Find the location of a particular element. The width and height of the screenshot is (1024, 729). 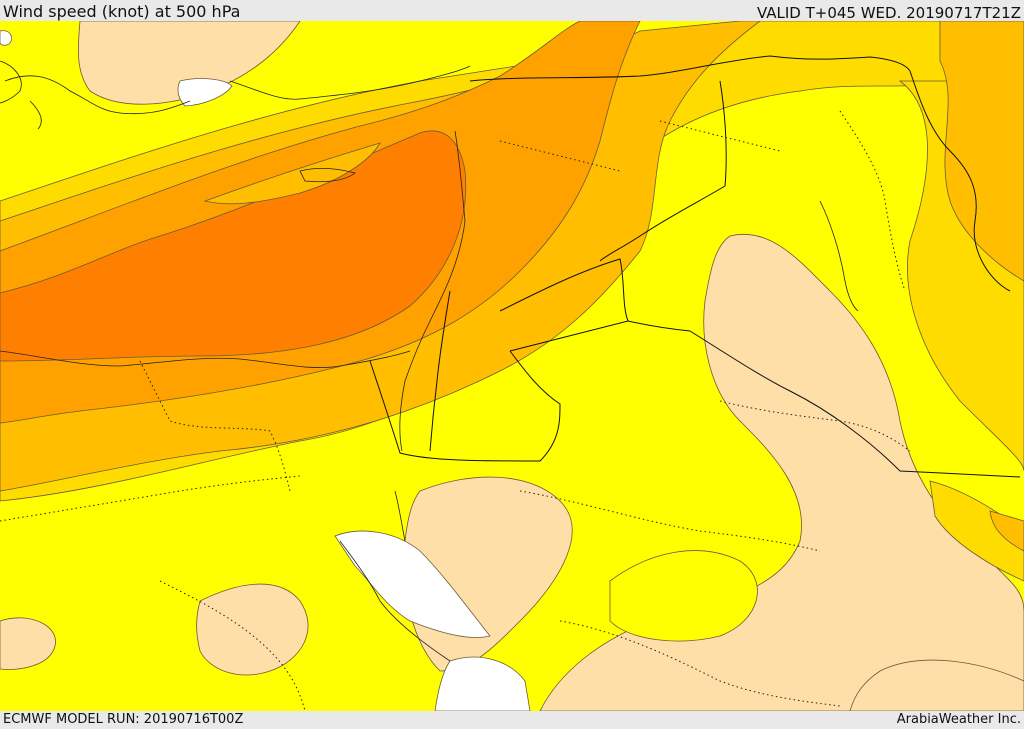

coastline-aegean is located at coordinates (21, 95).